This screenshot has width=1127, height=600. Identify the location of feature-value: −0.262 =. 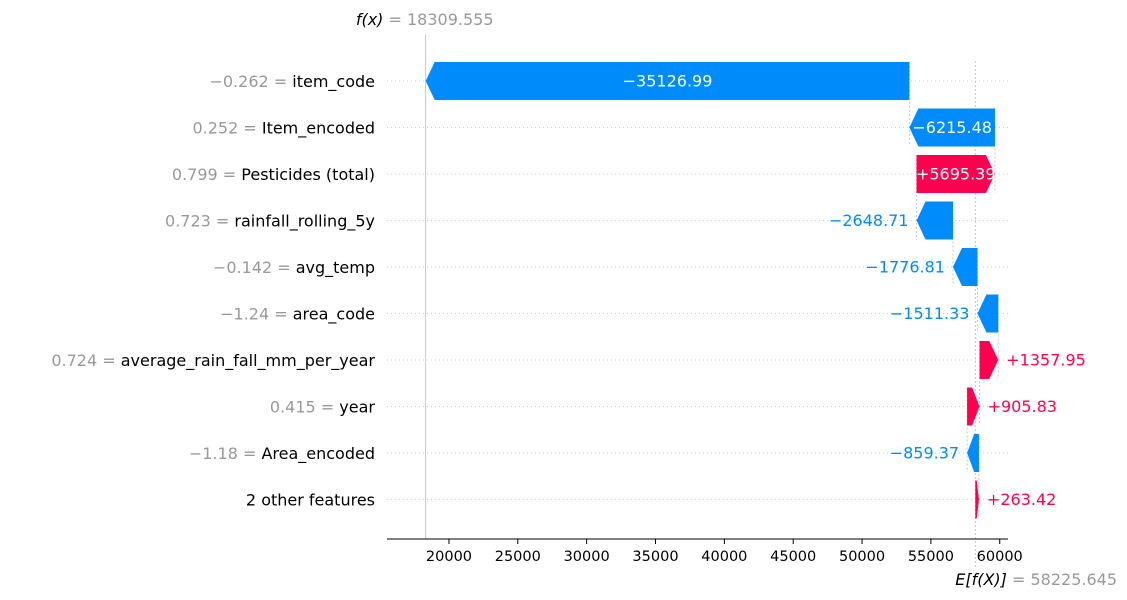
(250, 81).